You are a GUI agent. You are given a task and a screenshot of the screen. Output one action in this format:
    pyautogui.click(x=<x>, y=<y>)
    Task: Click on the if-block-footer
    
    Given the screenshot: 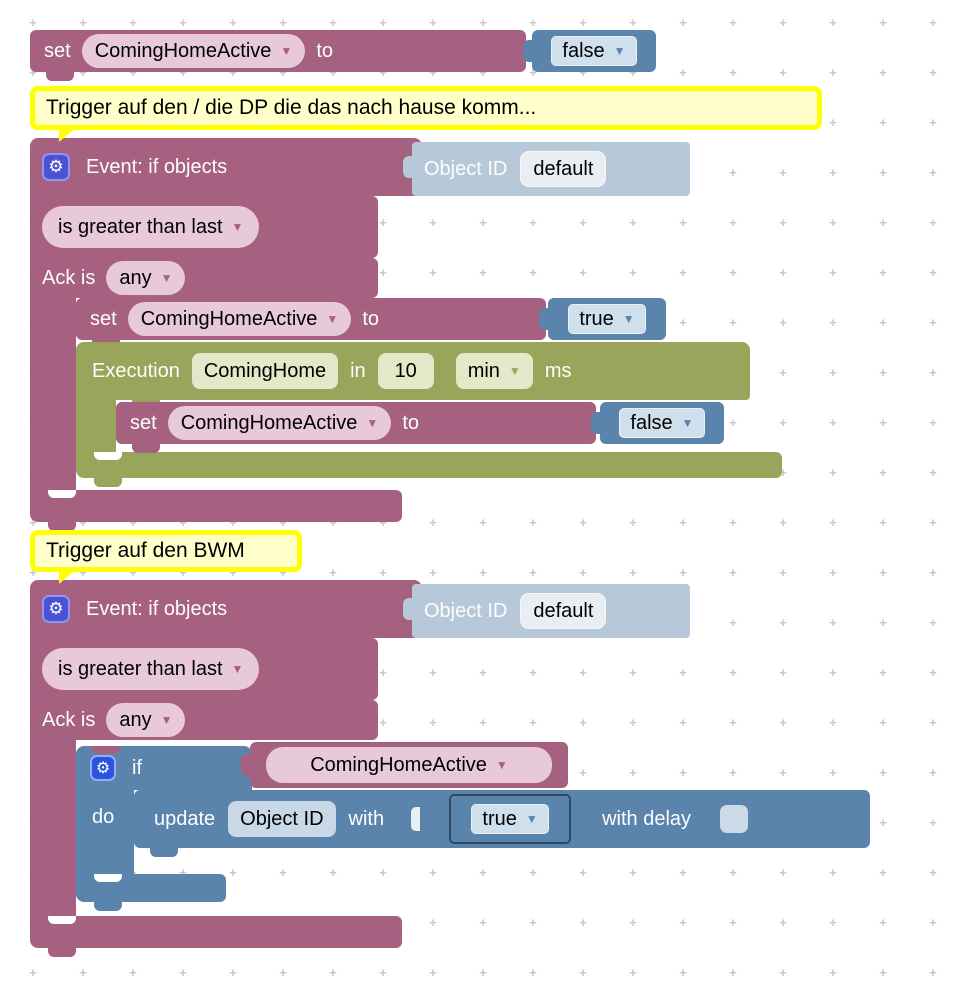 What is the action you would take?
    pyautogui.click(x=151, y=892)
    